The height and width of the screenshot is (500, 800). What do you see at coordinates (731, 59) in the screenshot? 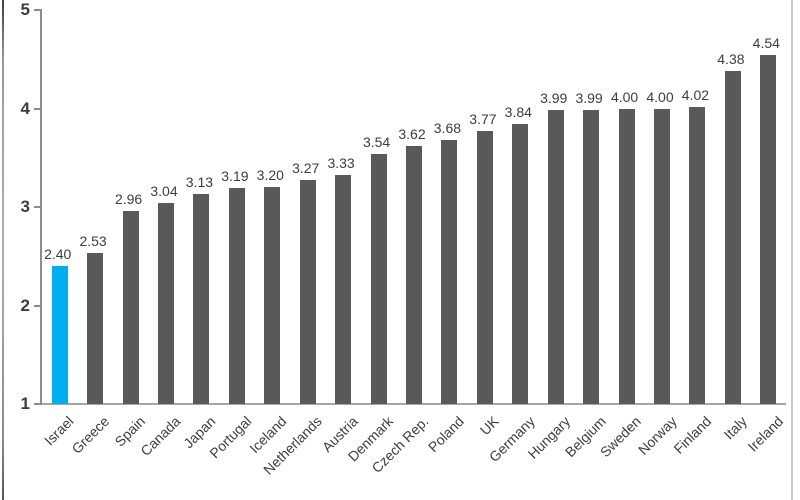
I see `bar-value-label: 4.38` at bounding box center [731, 59].